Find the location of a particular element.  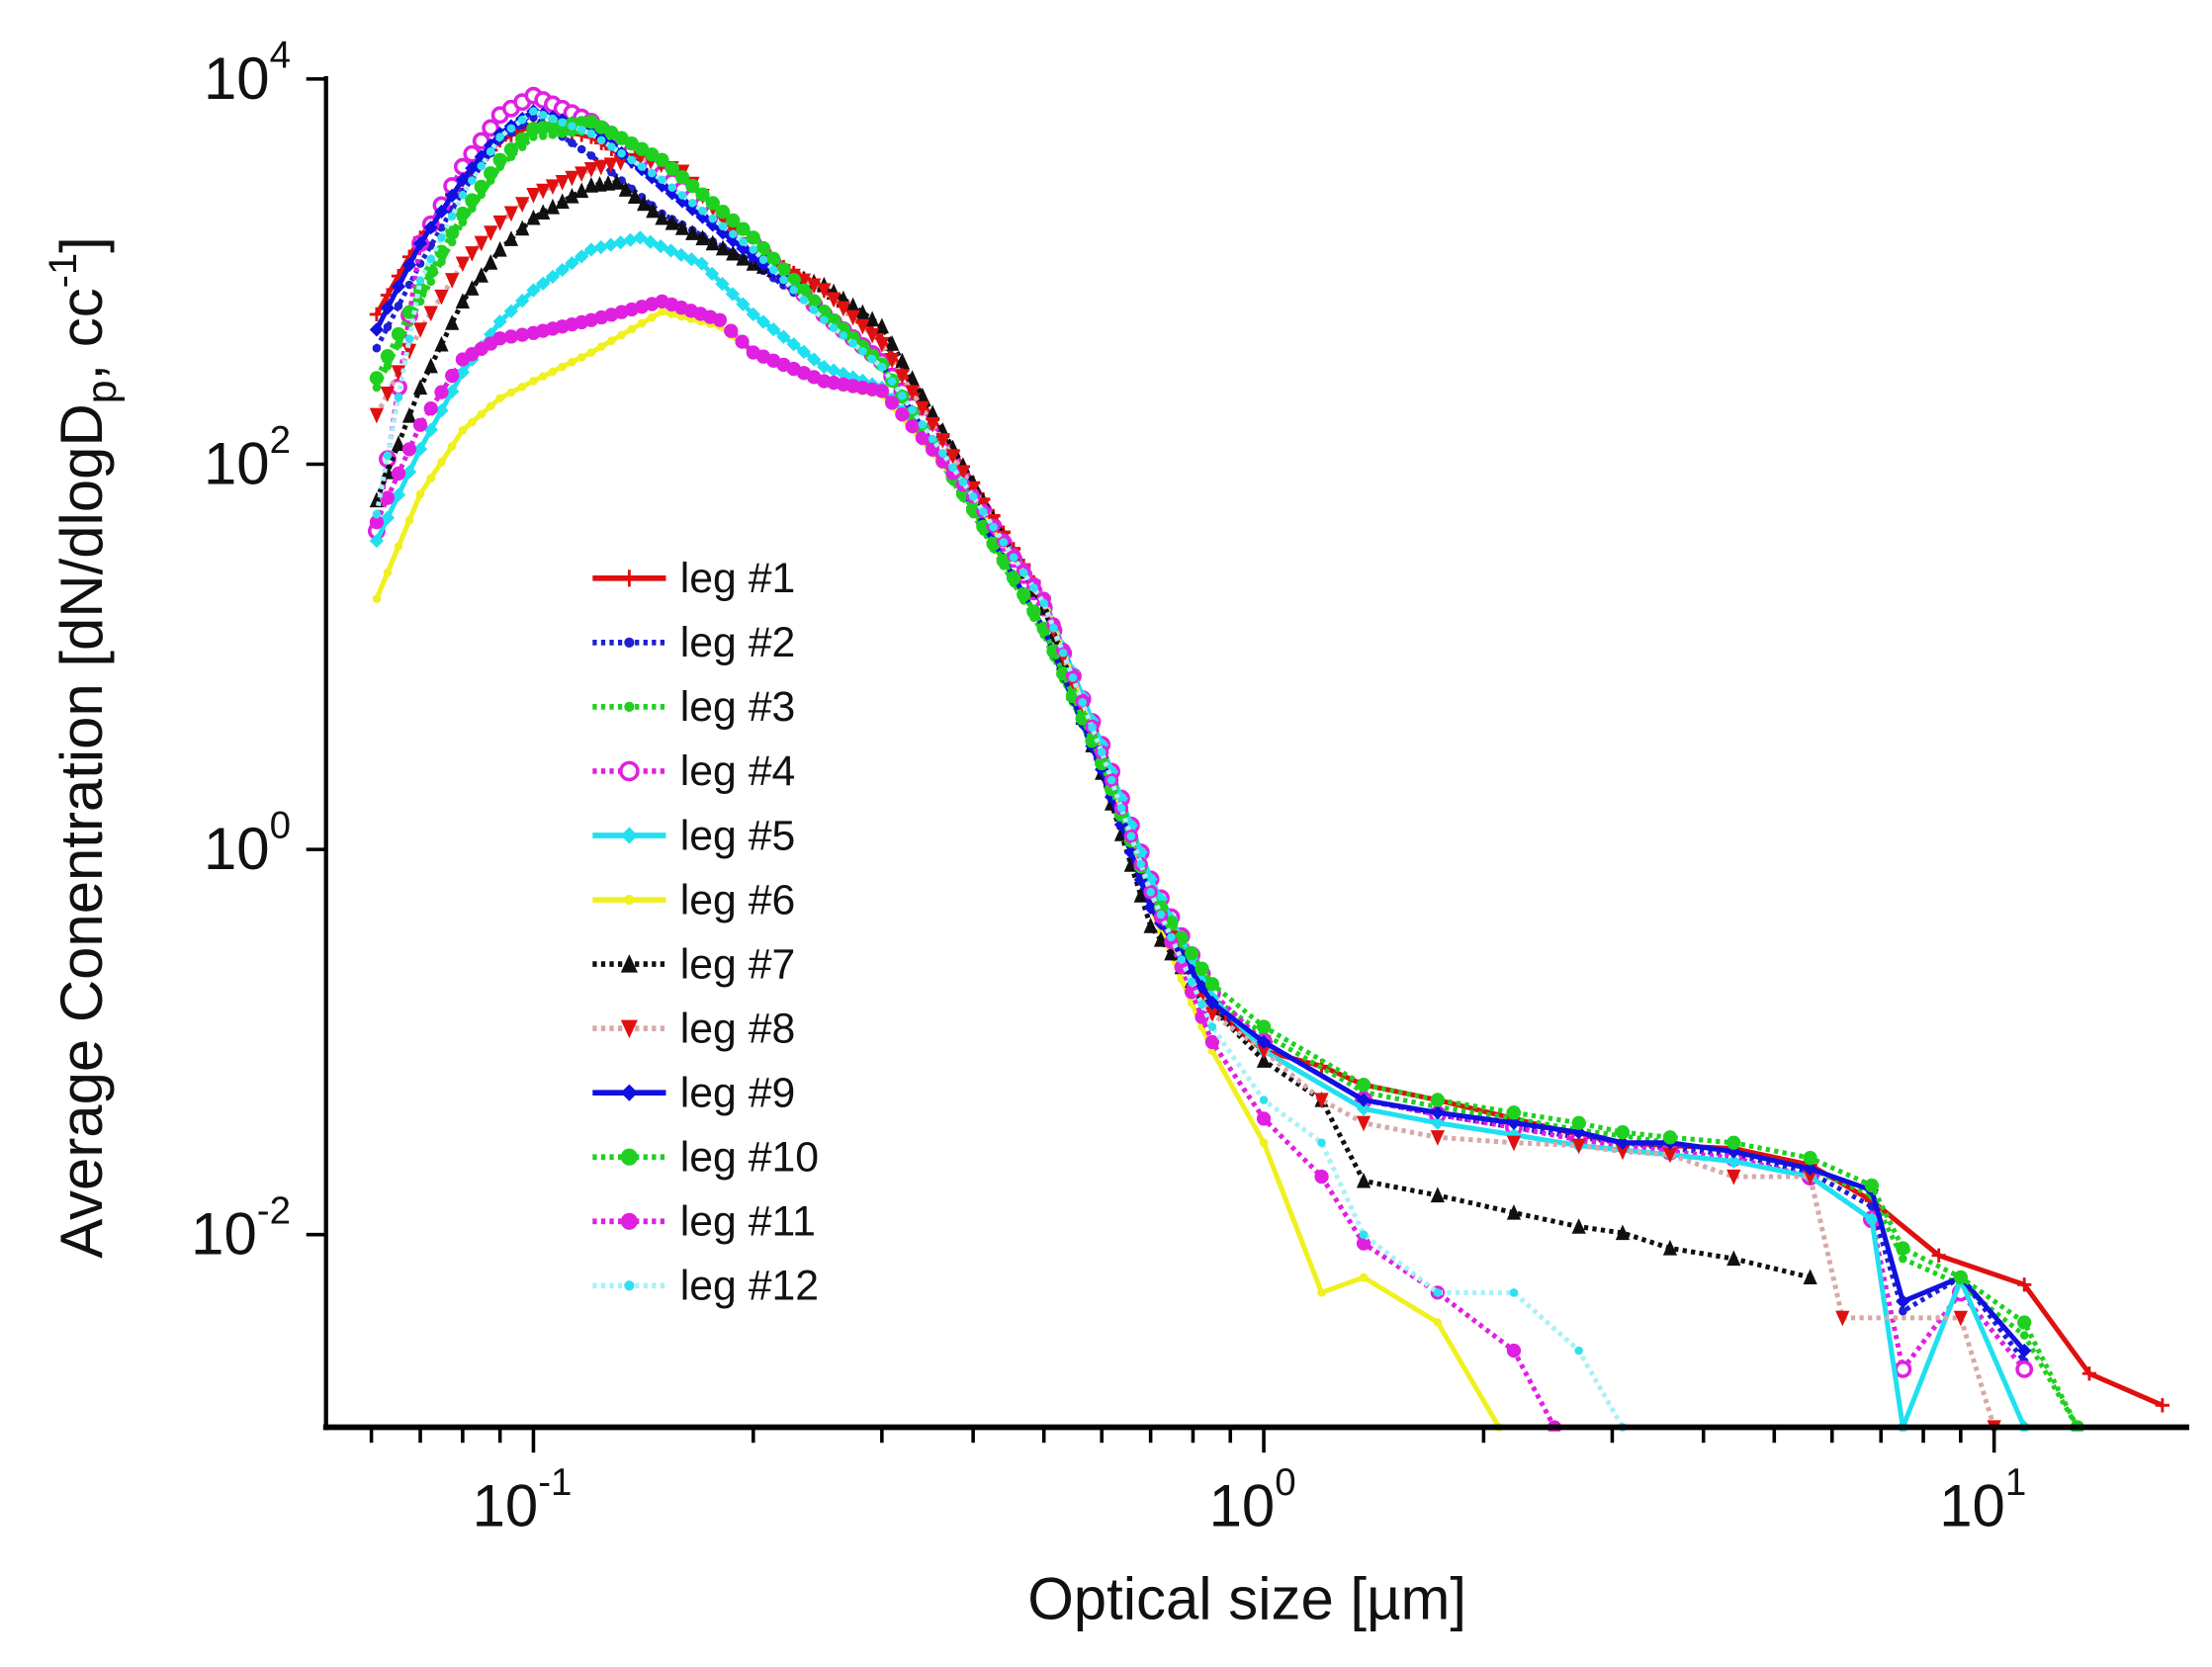

legend-label: leg #9 is located at coordinates (738, 1092).